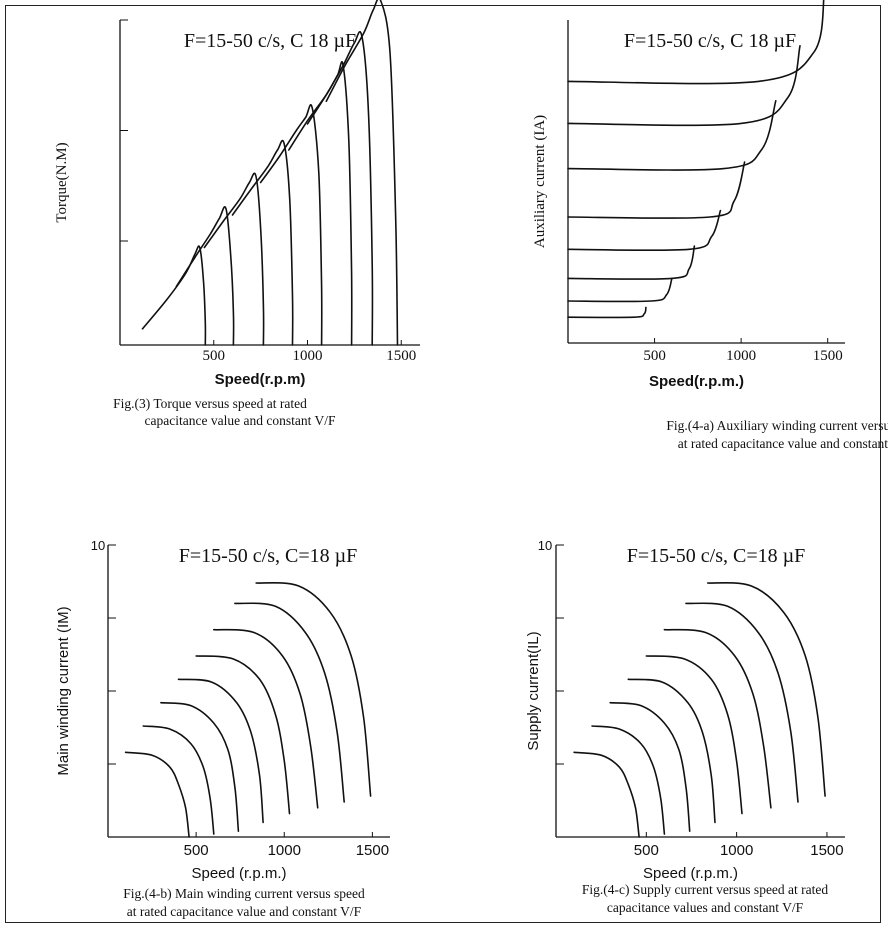 This screenshot has width=888, height=928. I want to click on x-tick-label-fig3-1: 1000, so click(308, 356).